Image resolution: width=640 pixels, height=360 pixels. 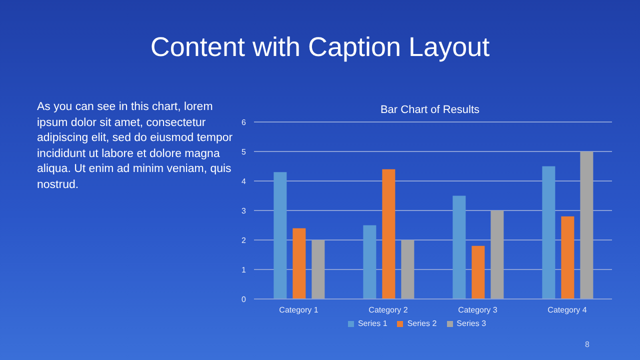 I want to click on y-tick-label: 4, so click(x=244, y=181).